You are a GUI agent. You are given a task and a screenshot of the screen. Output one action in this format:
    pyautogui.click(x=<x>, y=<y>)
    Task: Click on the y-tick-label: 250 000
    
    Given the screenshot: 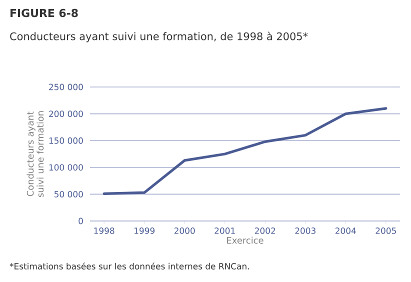 What is the action you would take?
    pyautogui.click(x=66, y=87)
    